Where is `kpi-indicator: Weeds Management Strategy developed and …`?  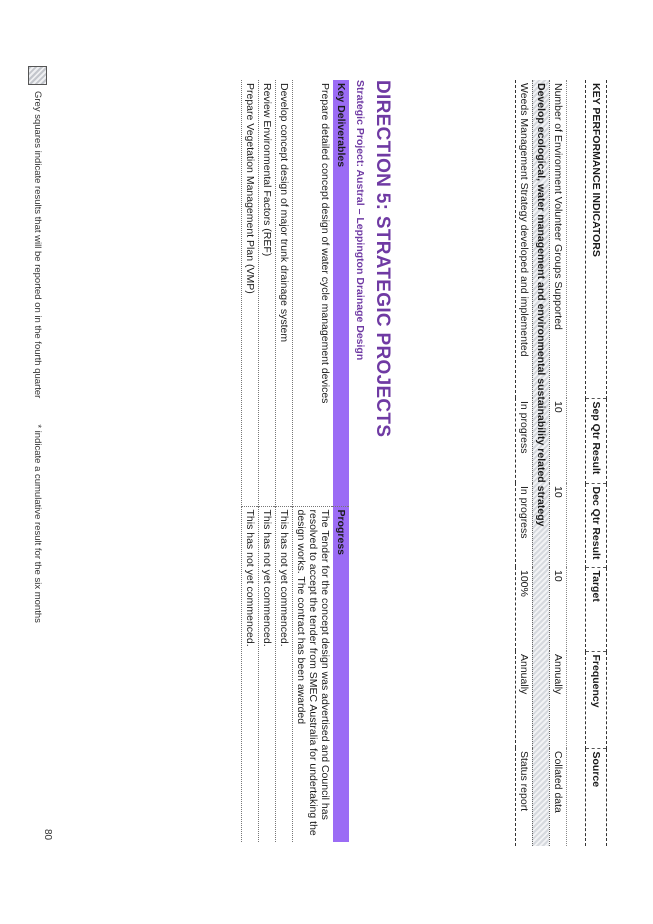
kpi-indicator: Weeds Management Strategy developed and … is located at coordinates (524, 239).